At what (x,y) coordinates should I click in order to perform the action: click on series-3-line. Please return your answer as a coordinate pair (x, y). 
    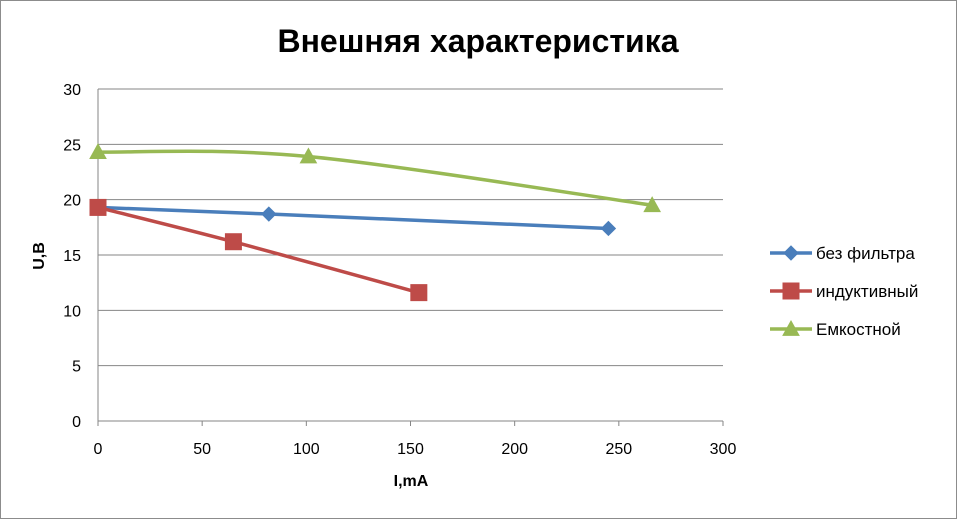
    Looking at the image, I should click on (375, 178).